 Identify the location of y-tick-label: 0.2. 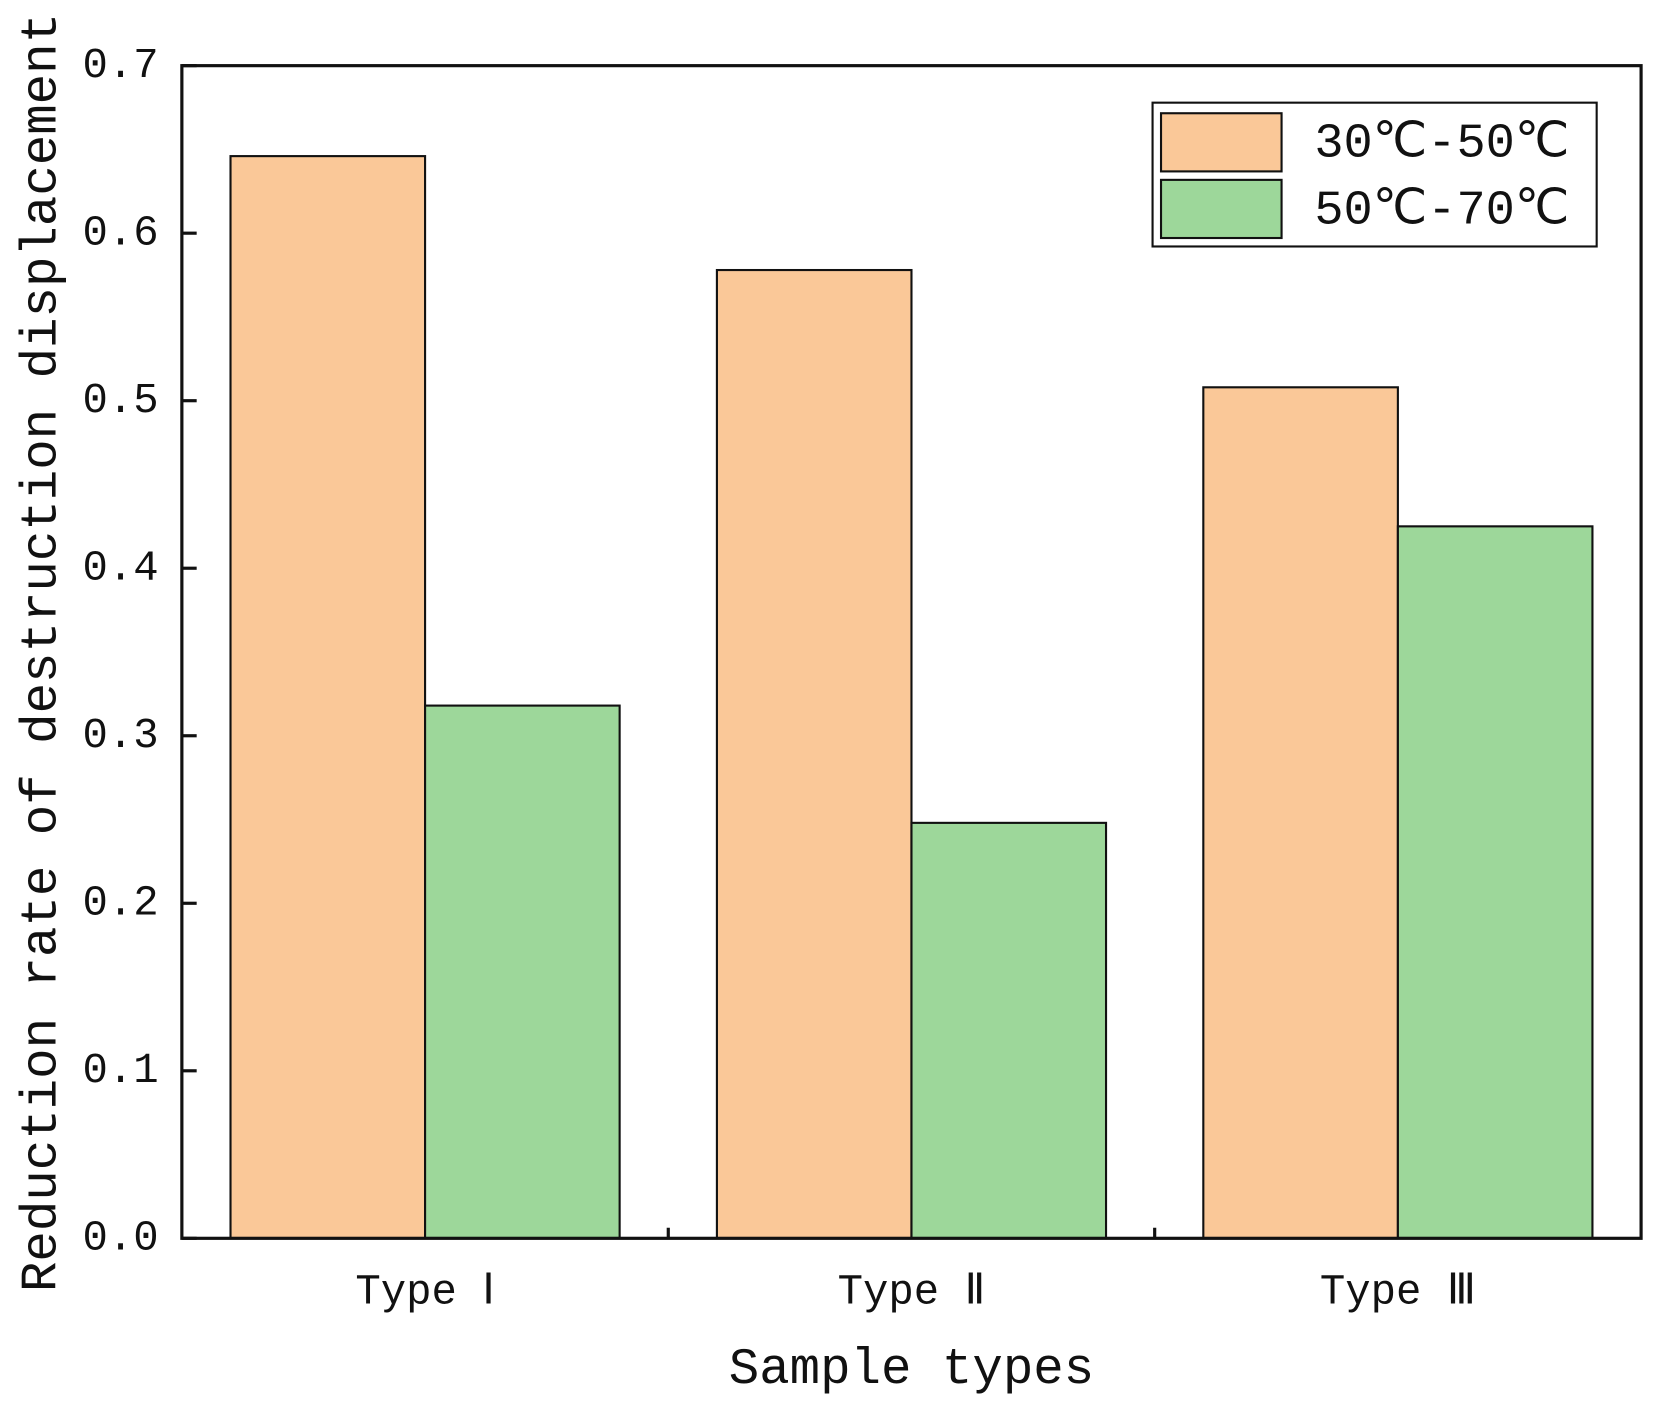
(120, 903).